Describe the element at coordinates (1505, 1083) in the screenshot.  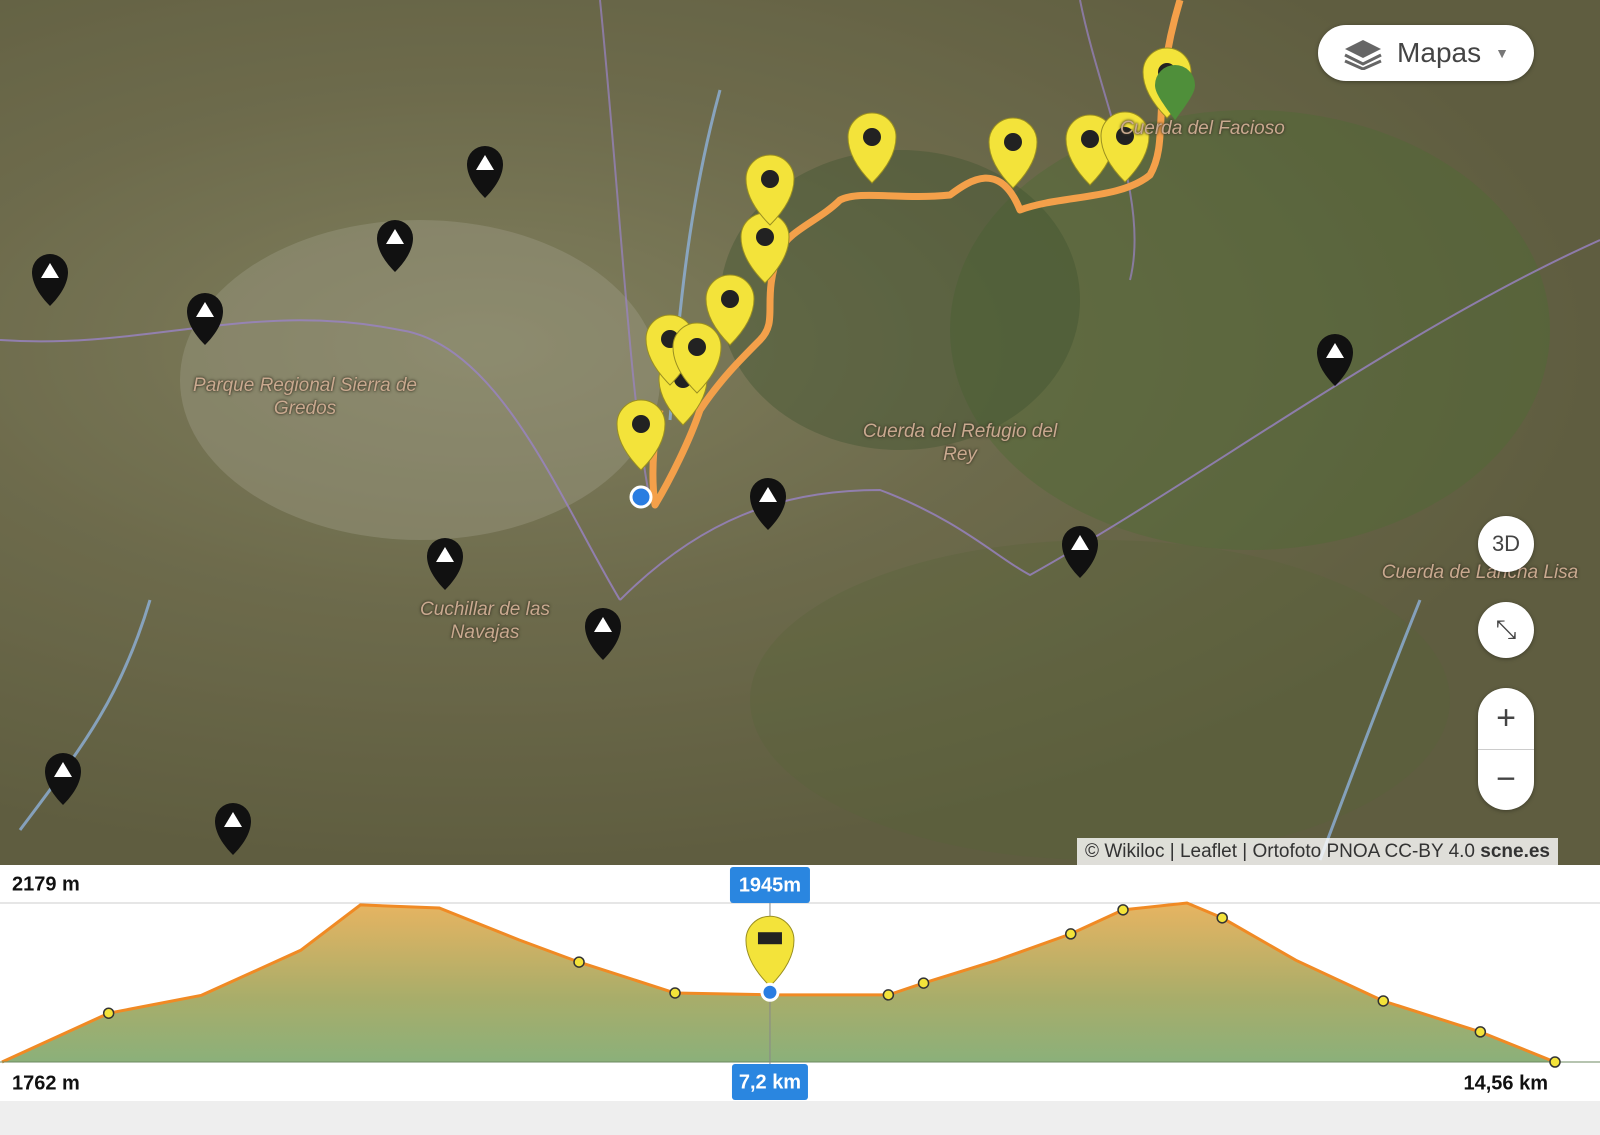
I see `x-end-label: 14,56 km` at that location.